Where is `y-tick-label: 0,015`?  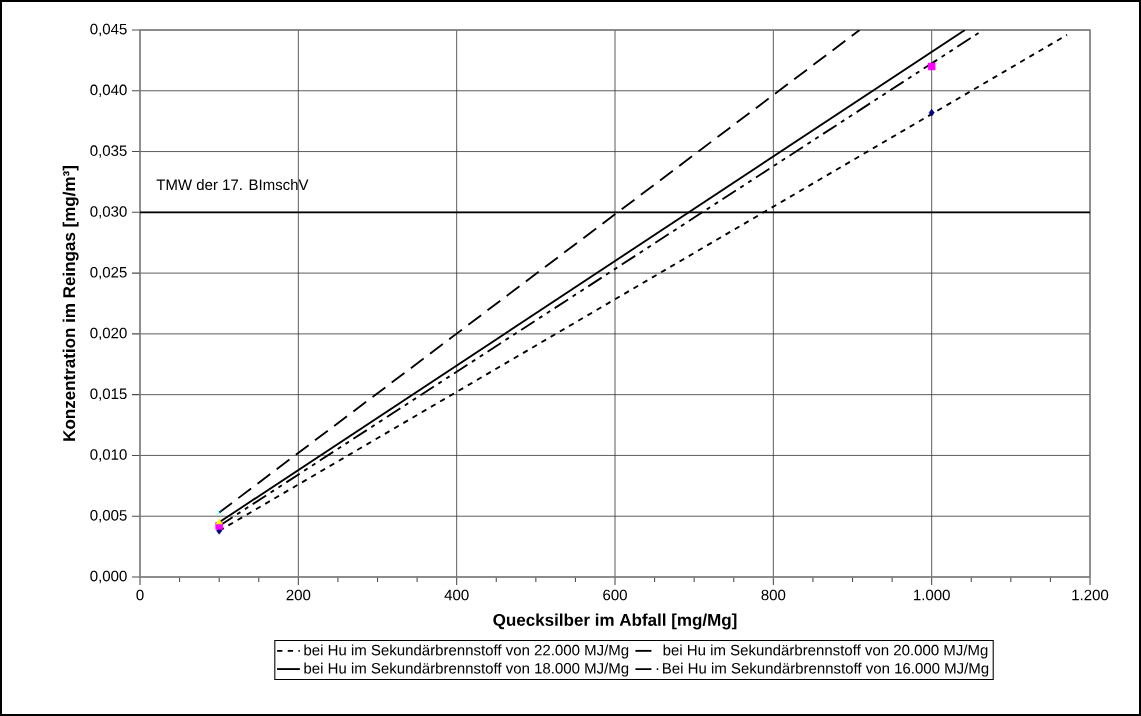 y-tick-label: 0,015 is located at coordinates (108, 394).